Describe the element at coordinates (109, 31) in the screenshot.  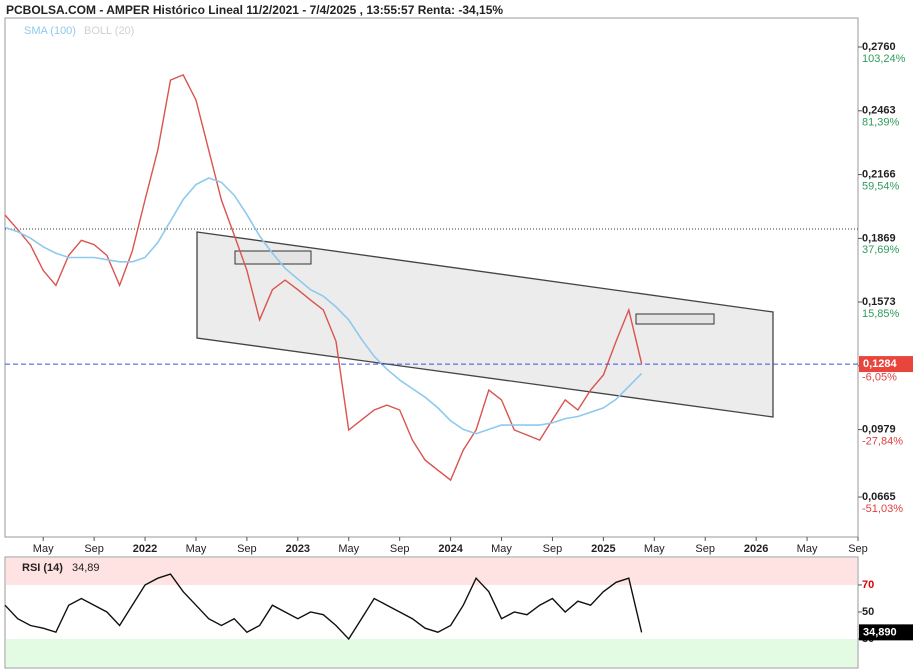
I see `legend-note: BOLL (20)` at that location.